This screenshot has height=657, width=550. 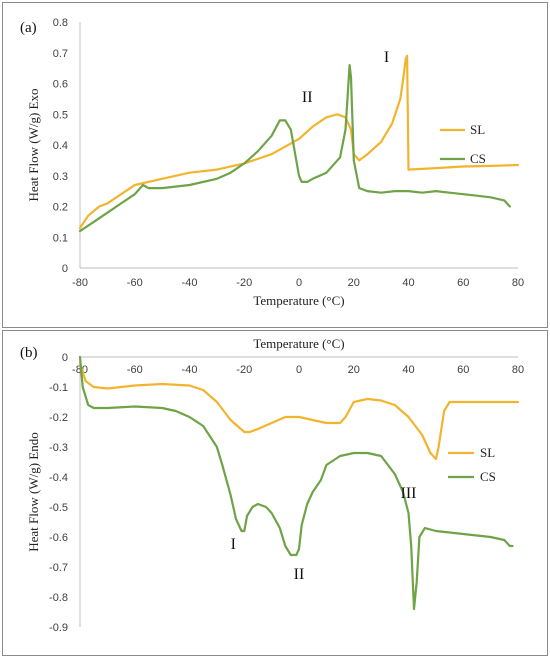 What do you see at coordinates (65, 358) in the screenshot?
I see `panel-b-y-tick-label: 0` at bounding box center [65, 358].